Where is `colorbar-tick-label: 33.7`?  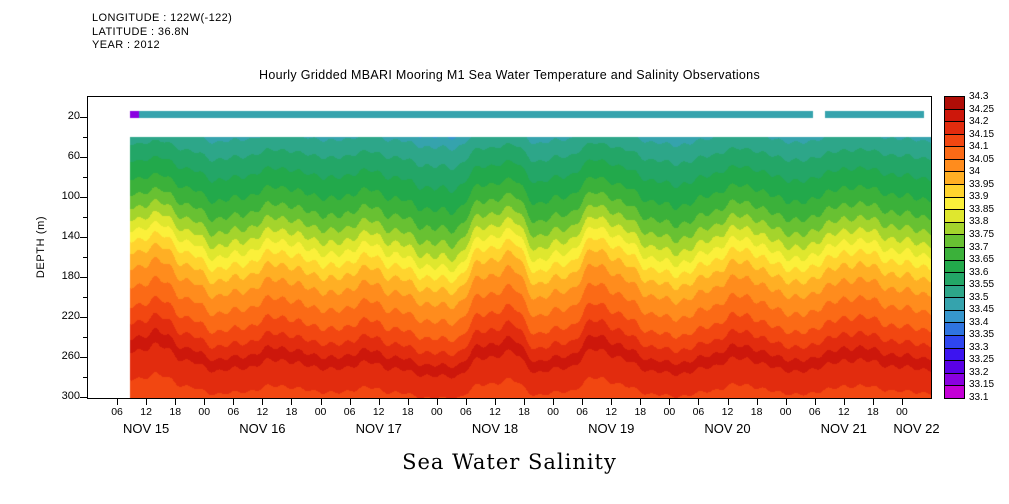
colorbar-tick-label: 33.7 is located at coordinates (979, 247).